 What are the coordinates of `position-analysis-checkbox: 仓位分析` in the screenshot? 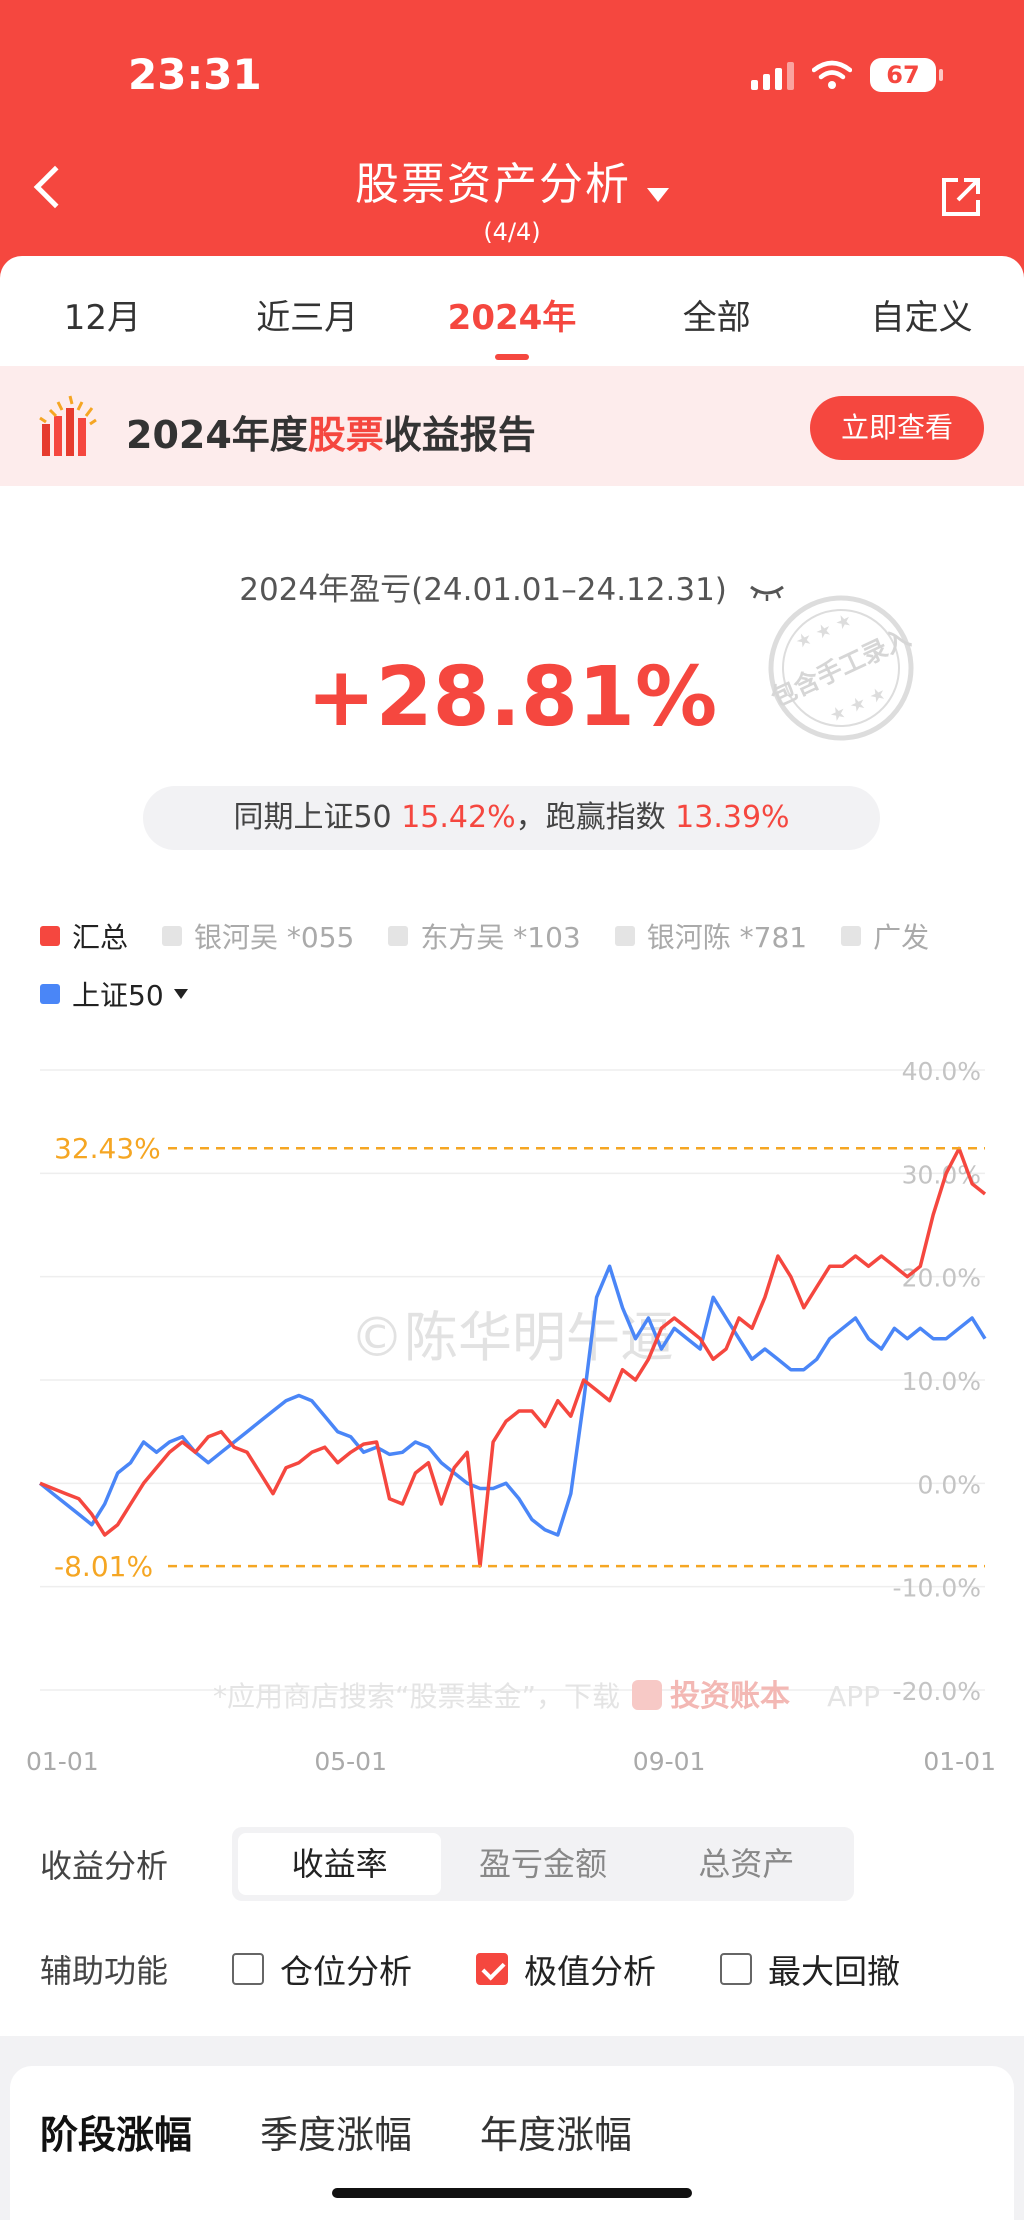 It's located at (322, 1969).